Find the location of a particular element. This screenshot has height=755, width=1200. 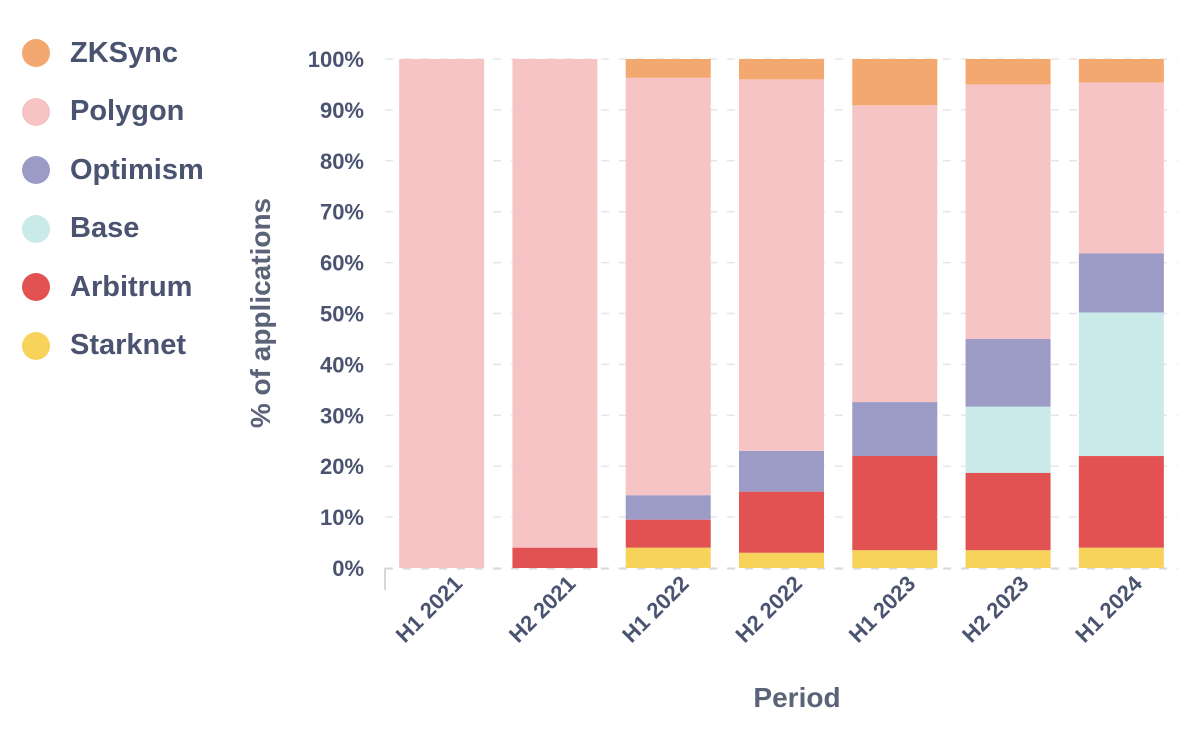

x-tick-label-h2-2023: H2 2023 is located at coordinates (995, 609).